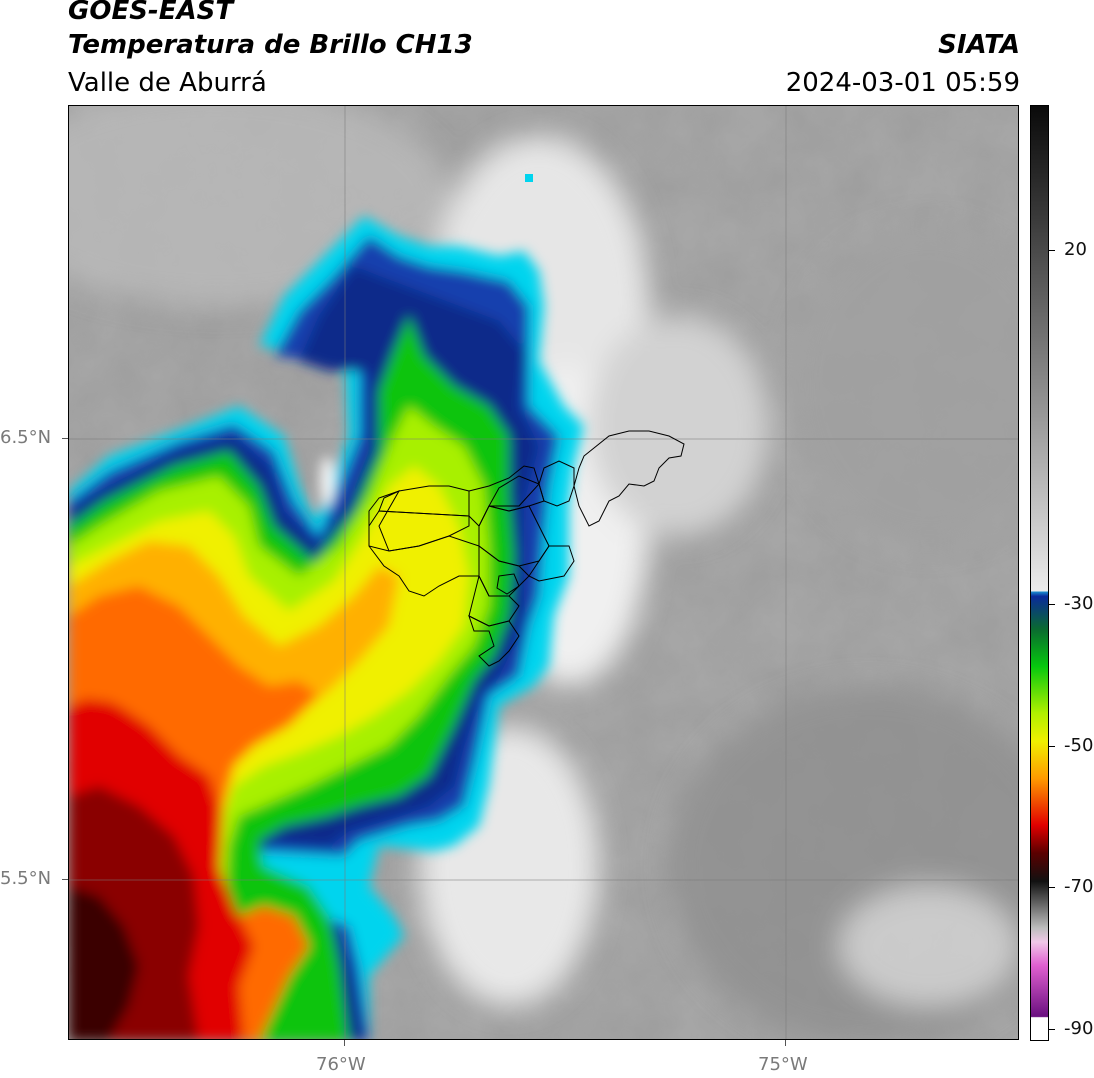  What do you see at coordinates (327, 481) in the screenshot?
I see `cloud-warm-hole` at bounding box center [327, 481].